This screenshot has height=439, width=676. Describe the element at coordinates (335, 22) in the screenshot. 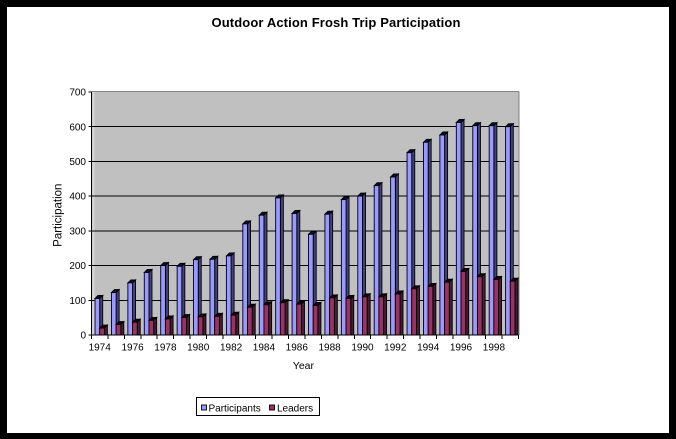

I see `svg-text:Outdoor Action Frosh Trip Part: Outdoor Action Frosh Trip Participation` at that location.